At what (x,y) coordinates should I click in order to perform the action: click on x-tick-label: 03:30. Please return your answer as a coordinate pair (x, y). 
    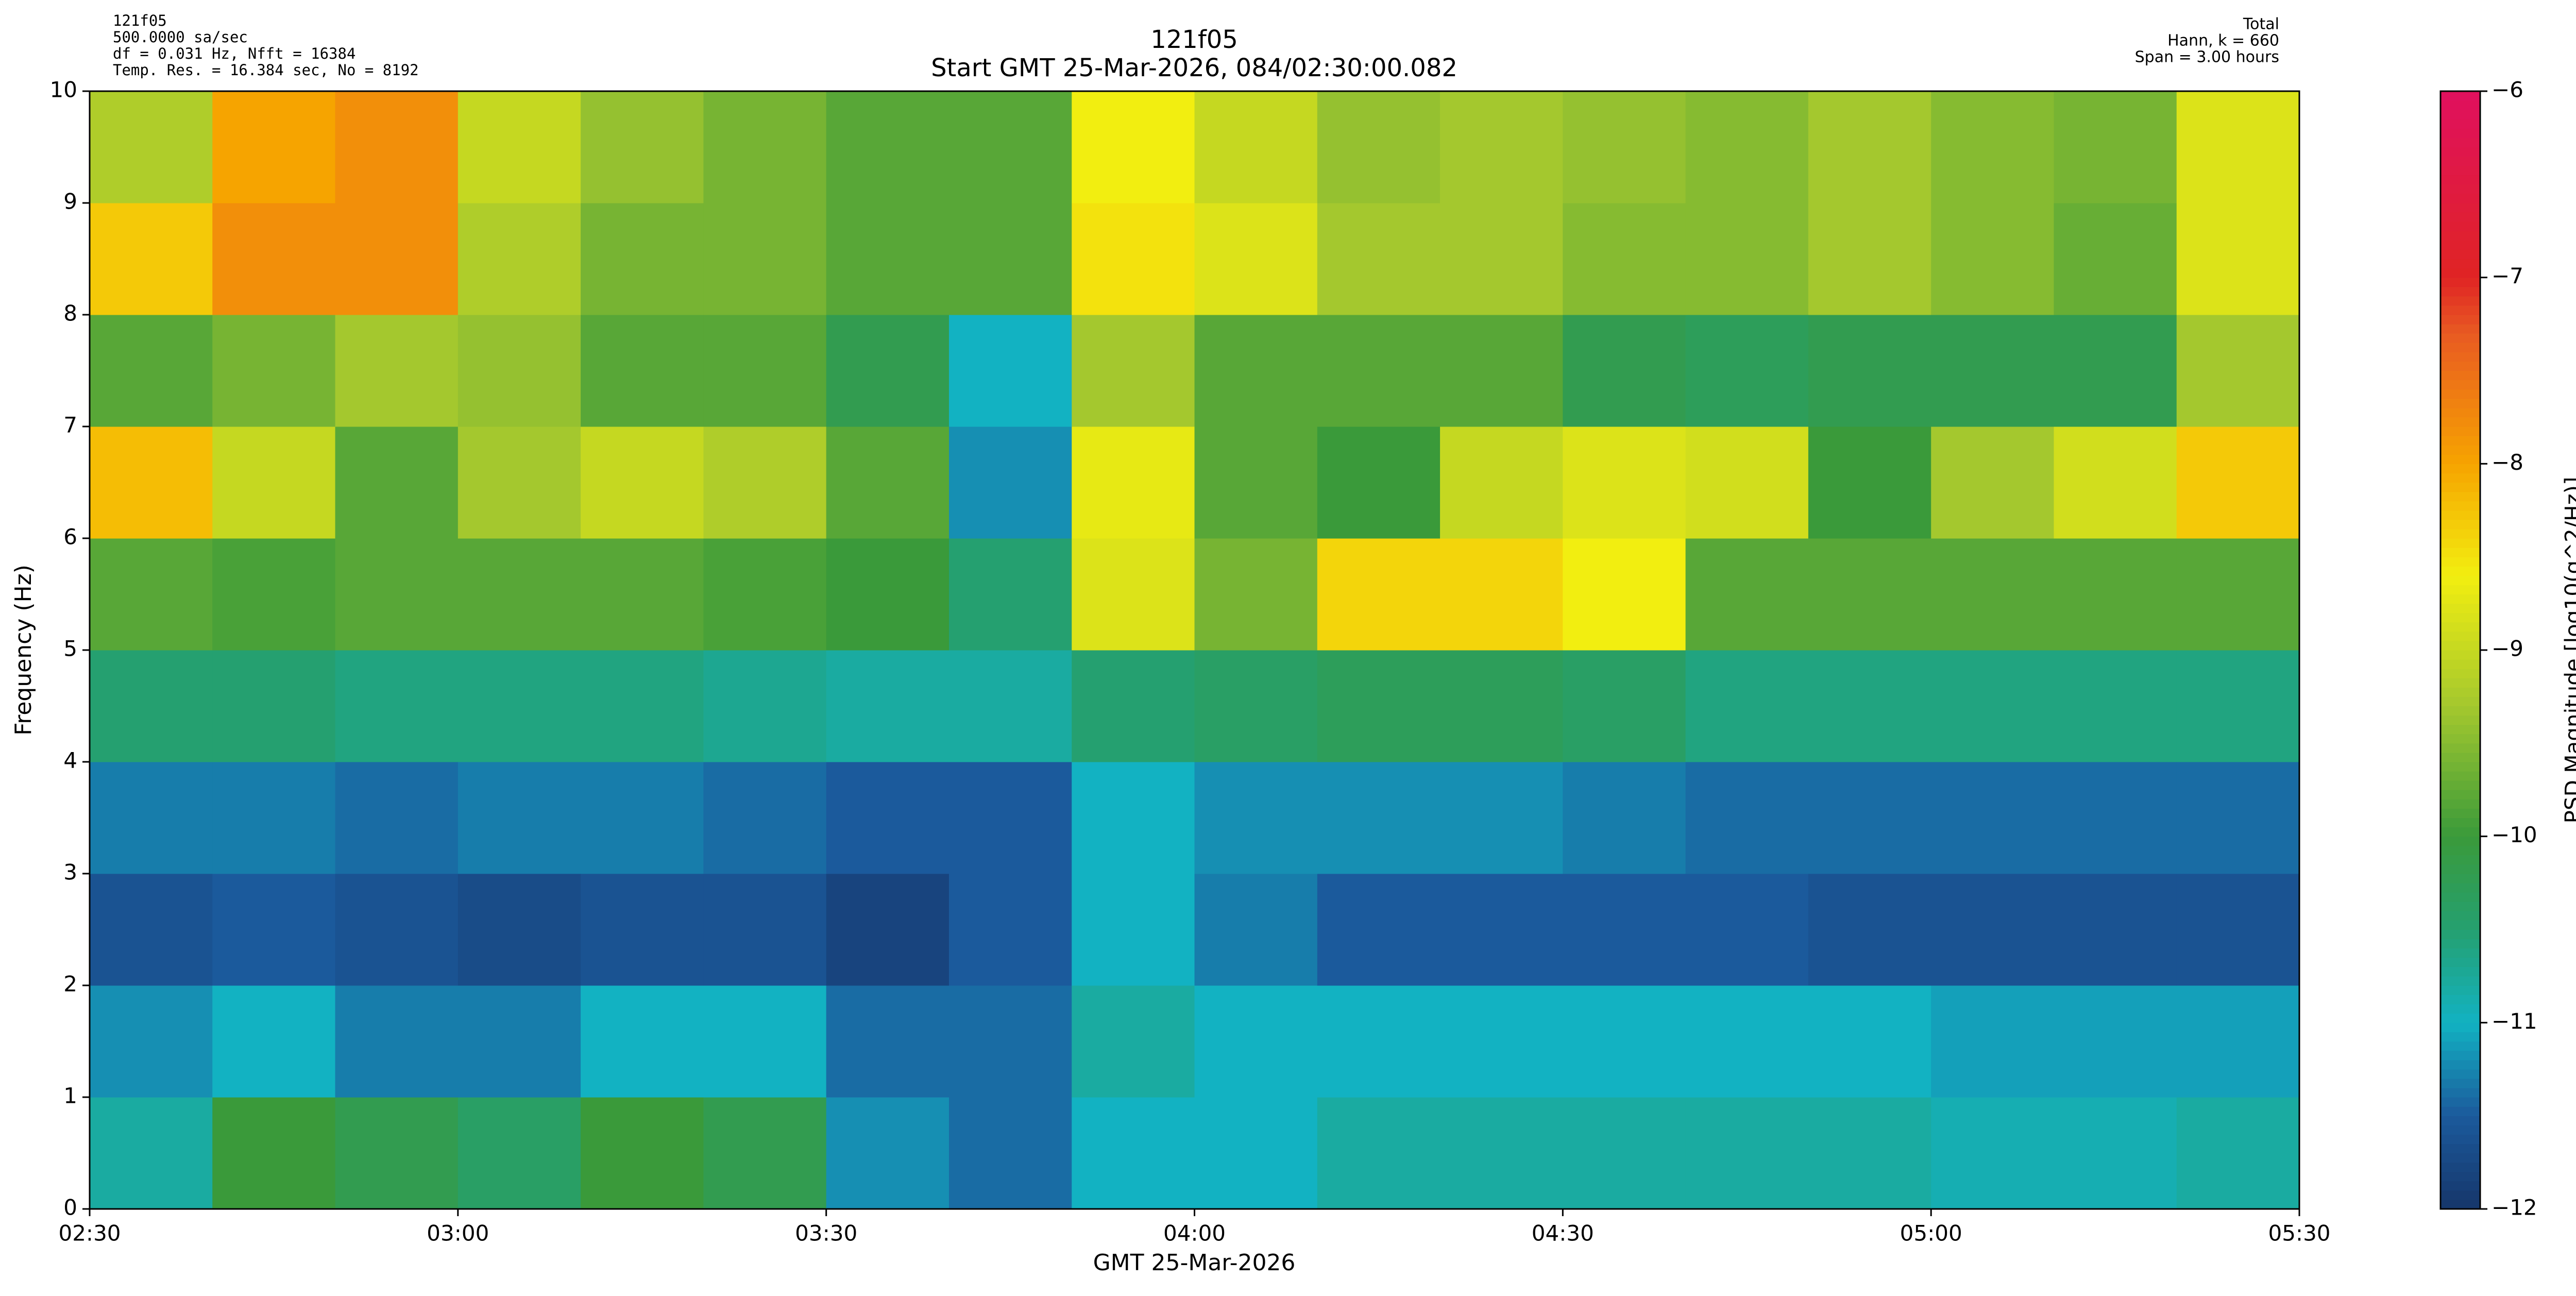
    Looking at the image, I should click on (826, 1233).